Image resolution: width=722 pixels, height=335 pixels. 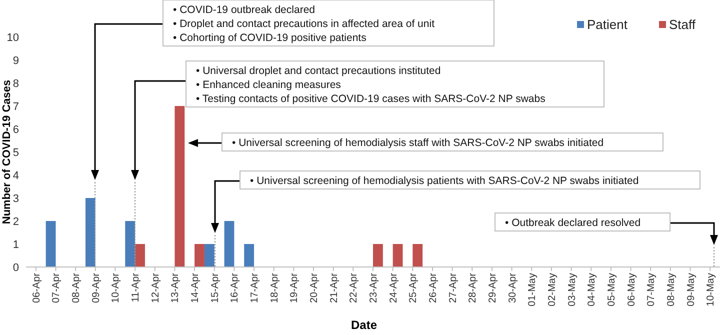 I want to click on x-axis-title: Date, so click(x=364, y=325).